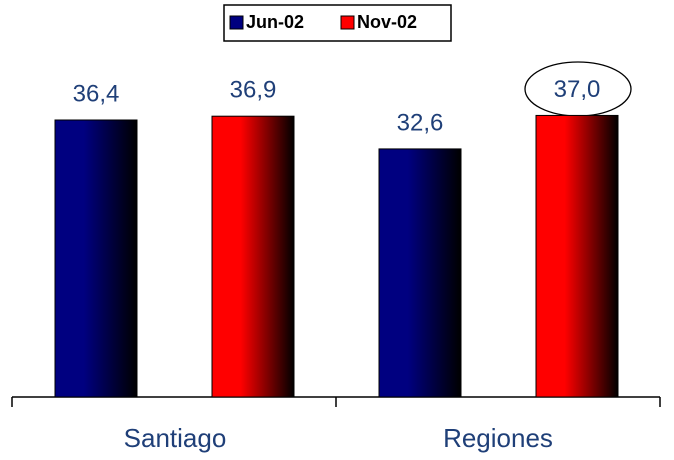  What do you see at coordinates (420, 122) in the screenshot?
I see `data-label: 32,6` at bounding box center [420, 122].